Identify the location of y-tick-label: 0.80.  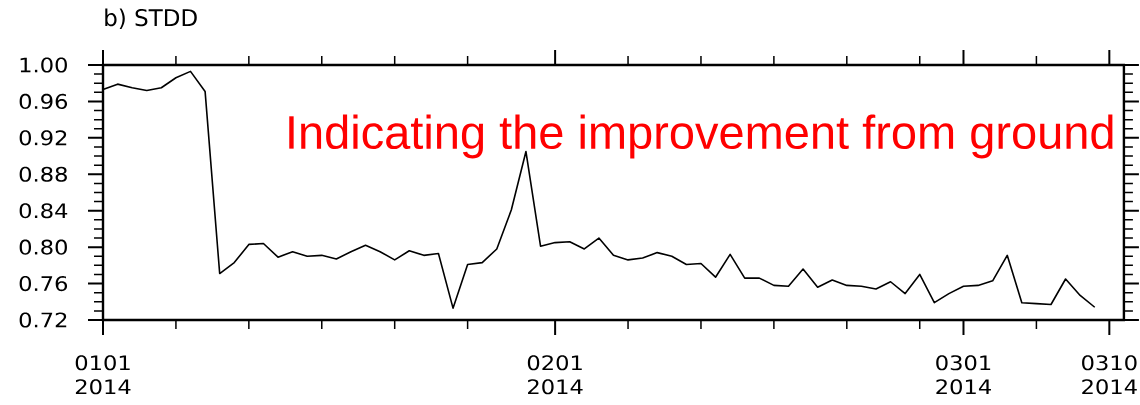
(43, 247).